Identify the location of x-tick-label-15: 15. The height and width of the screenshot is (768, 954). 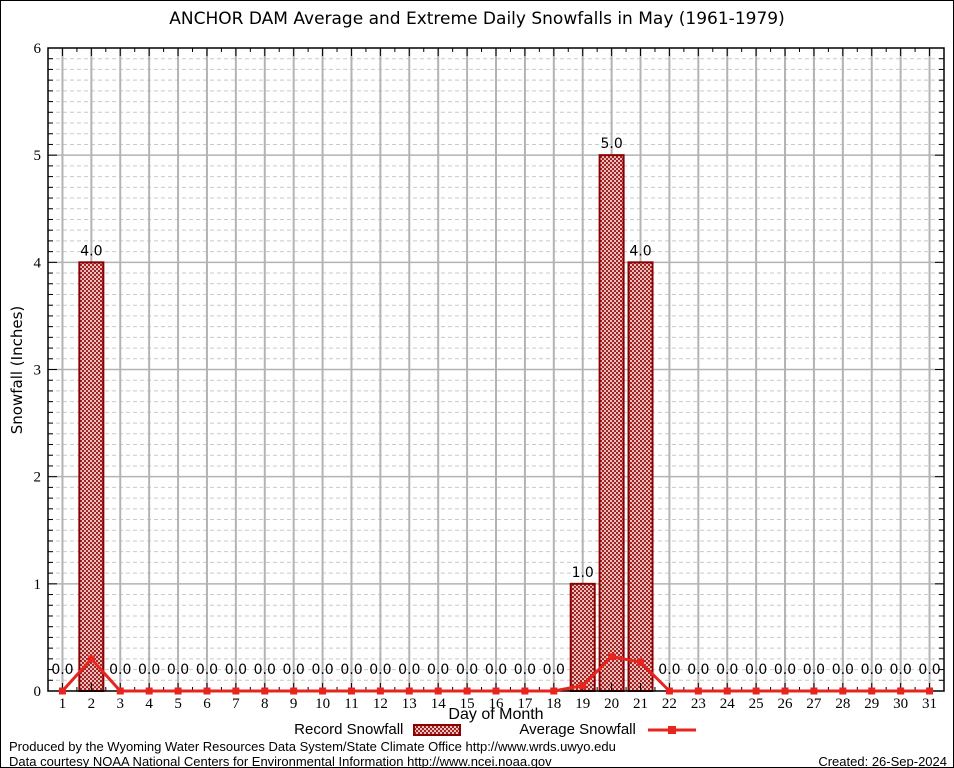
(467, 704).